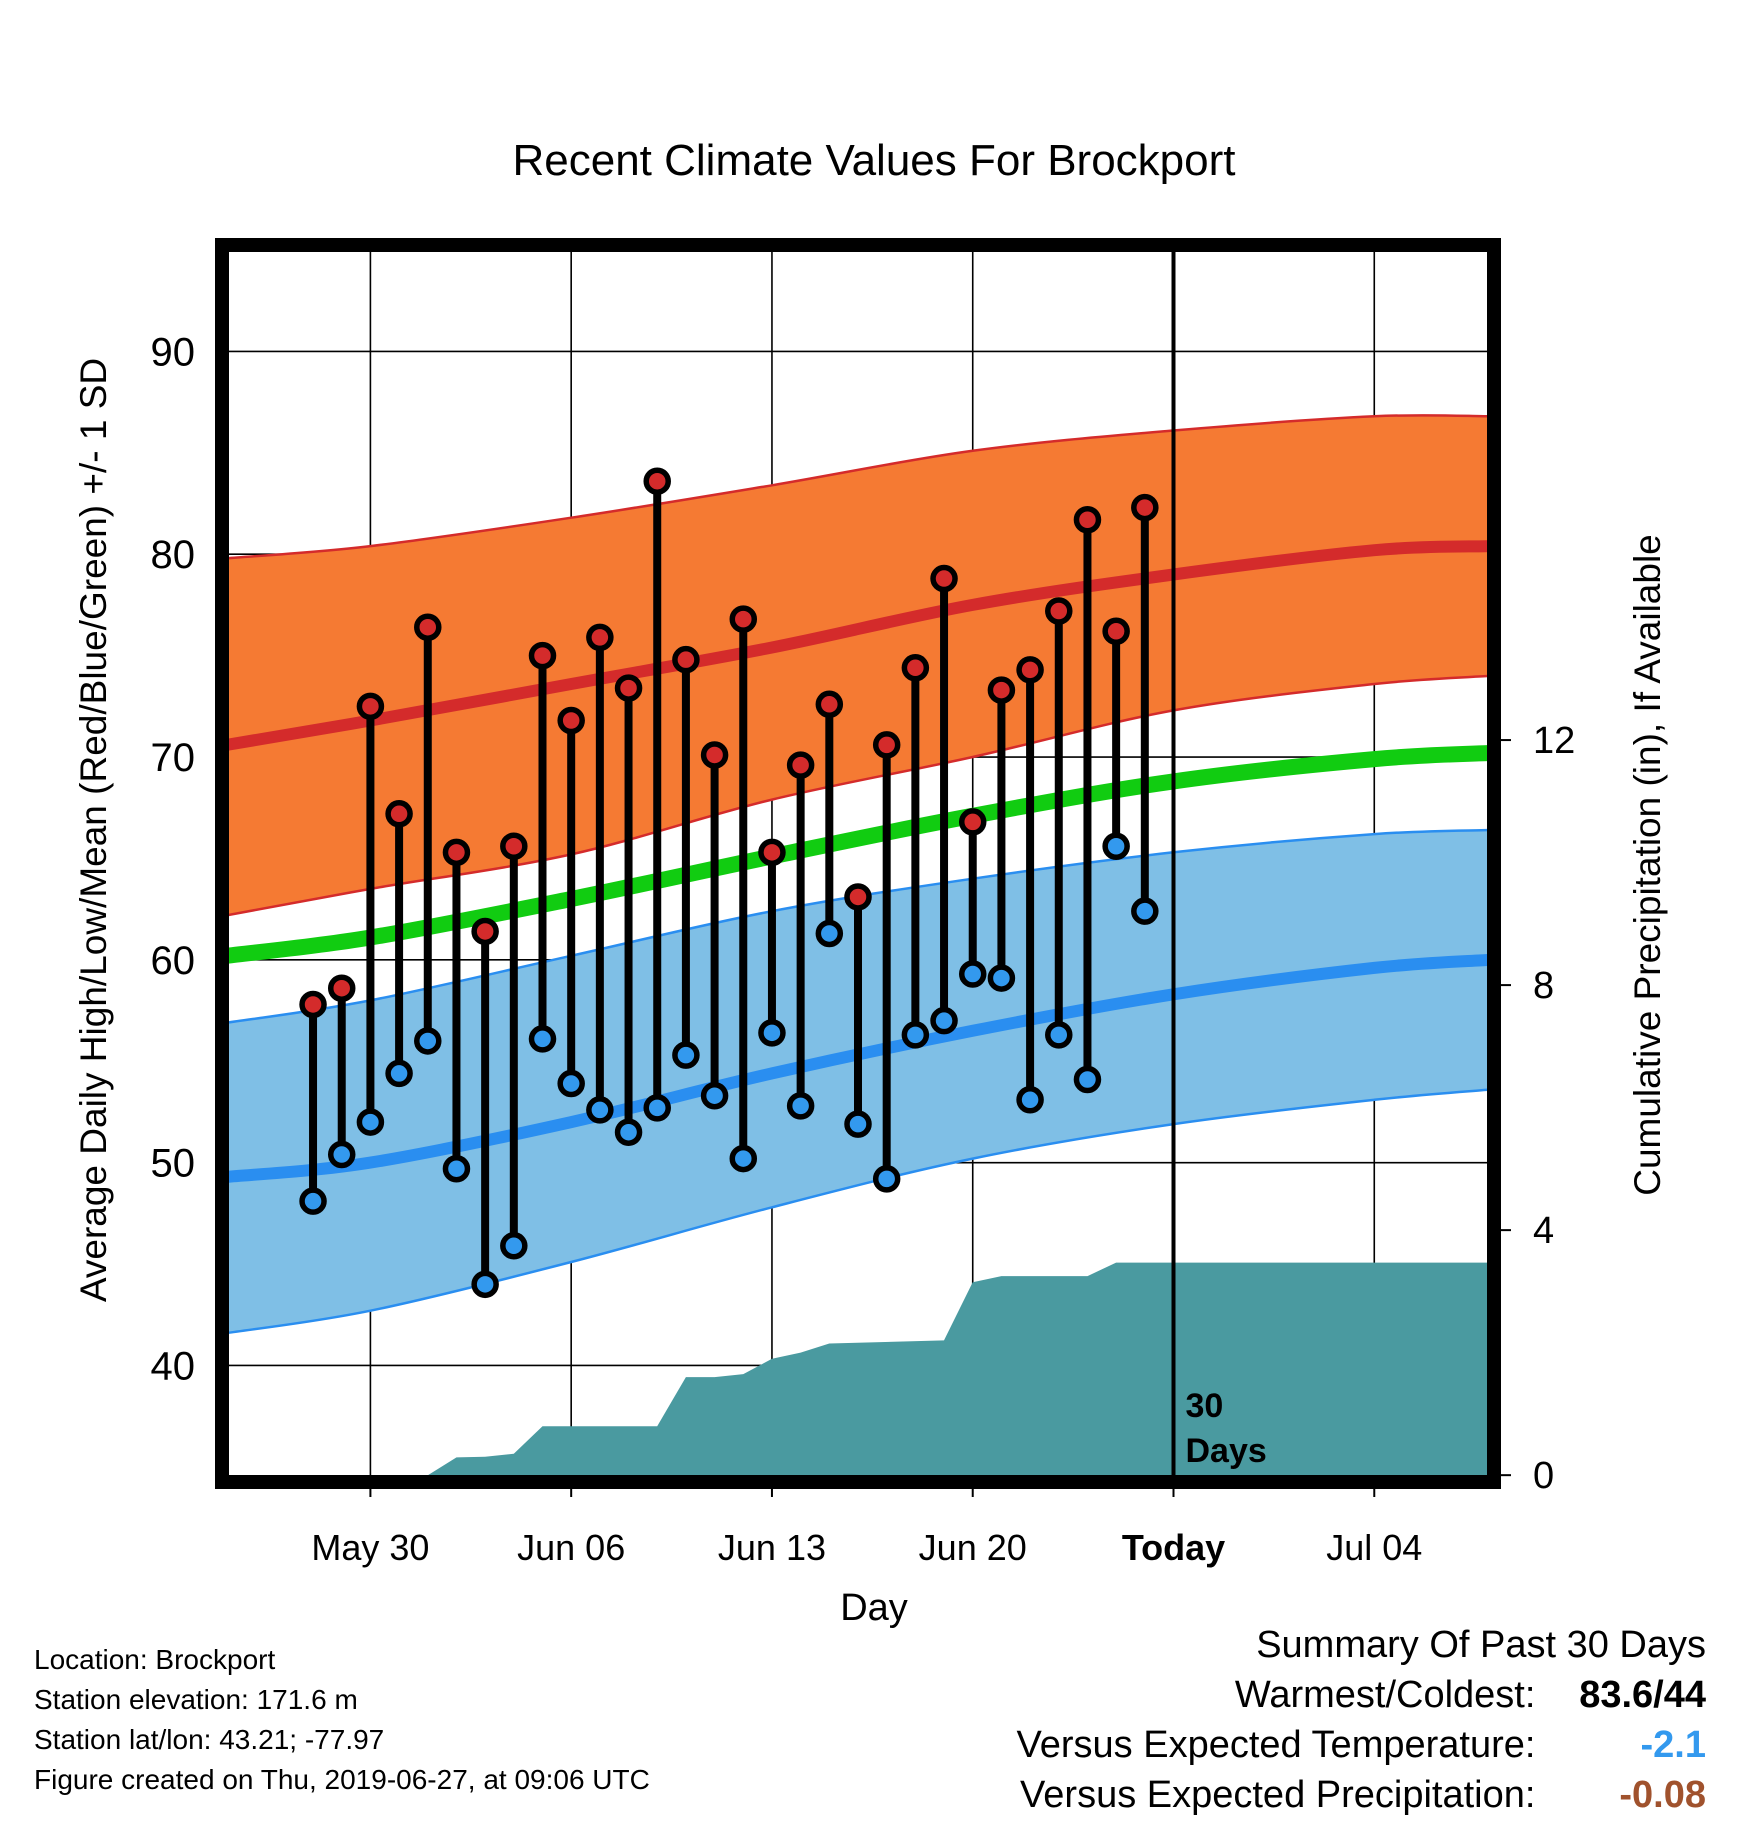 The height and width of the screenshot is (1828, 1748). I want to click on low-minus-sd-line, so click(858, 1211).